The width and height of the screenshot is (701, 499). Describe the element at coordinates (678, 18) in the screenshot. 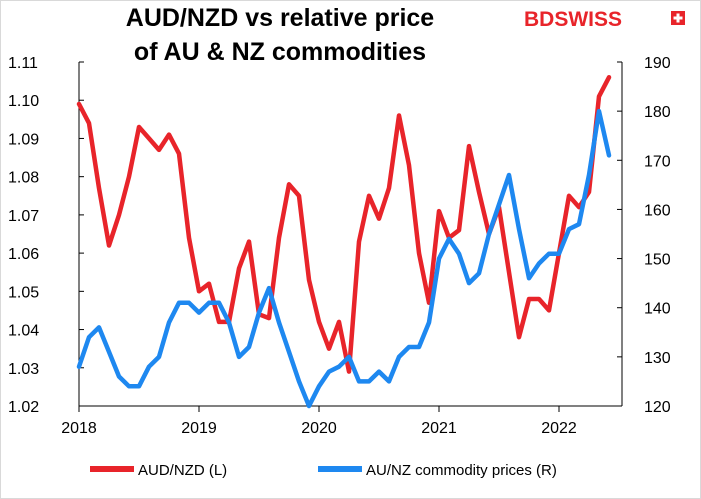

I see `swiss-cross-icon` at that location.